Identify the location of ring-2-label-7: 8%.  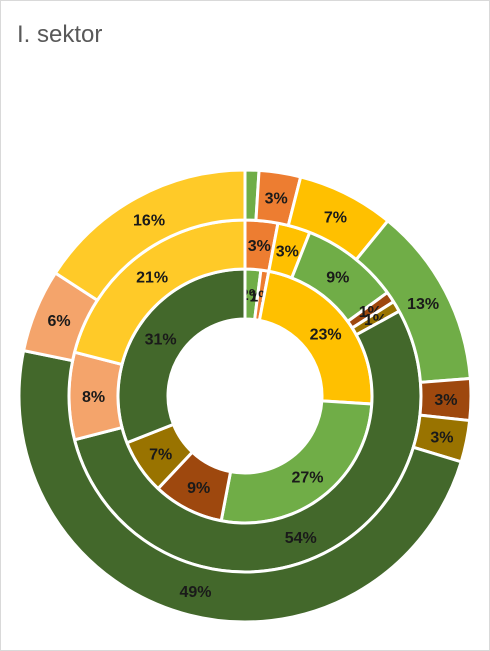
(93, 397).